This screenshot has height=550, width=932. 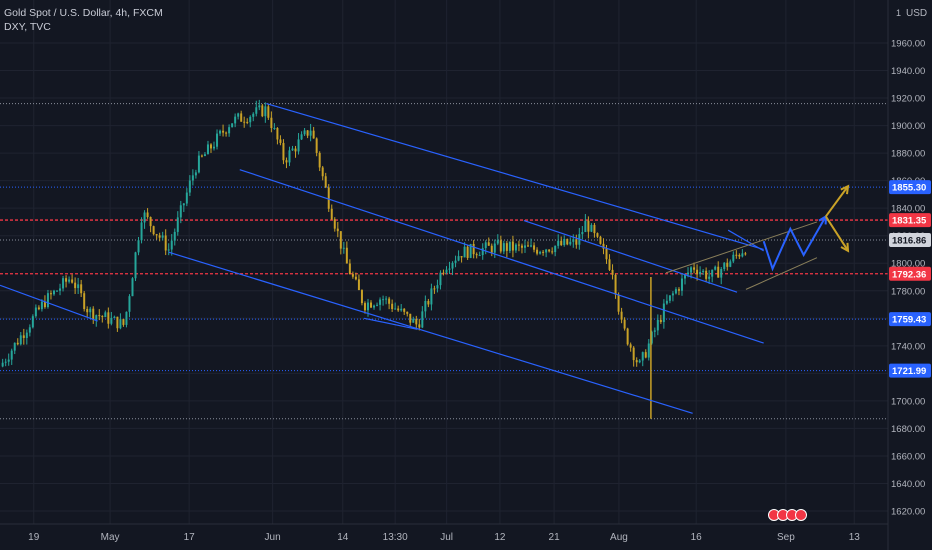 I want to click on price-badge: 1831.35, so click(x=910, y=220).